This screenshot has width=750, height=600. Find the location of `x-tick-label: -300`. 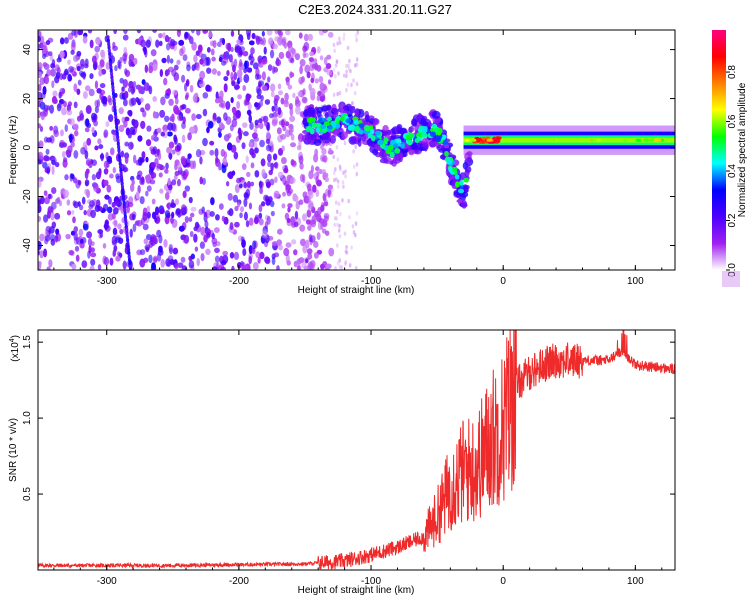

x-tick-label: -300 is located at coordinates (107, 281).